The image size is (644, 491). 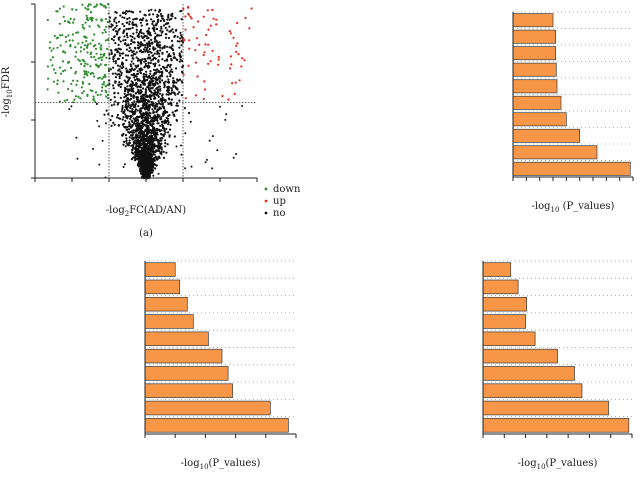 I want to click on legend-no-label: no, so click(x=279, y=213).